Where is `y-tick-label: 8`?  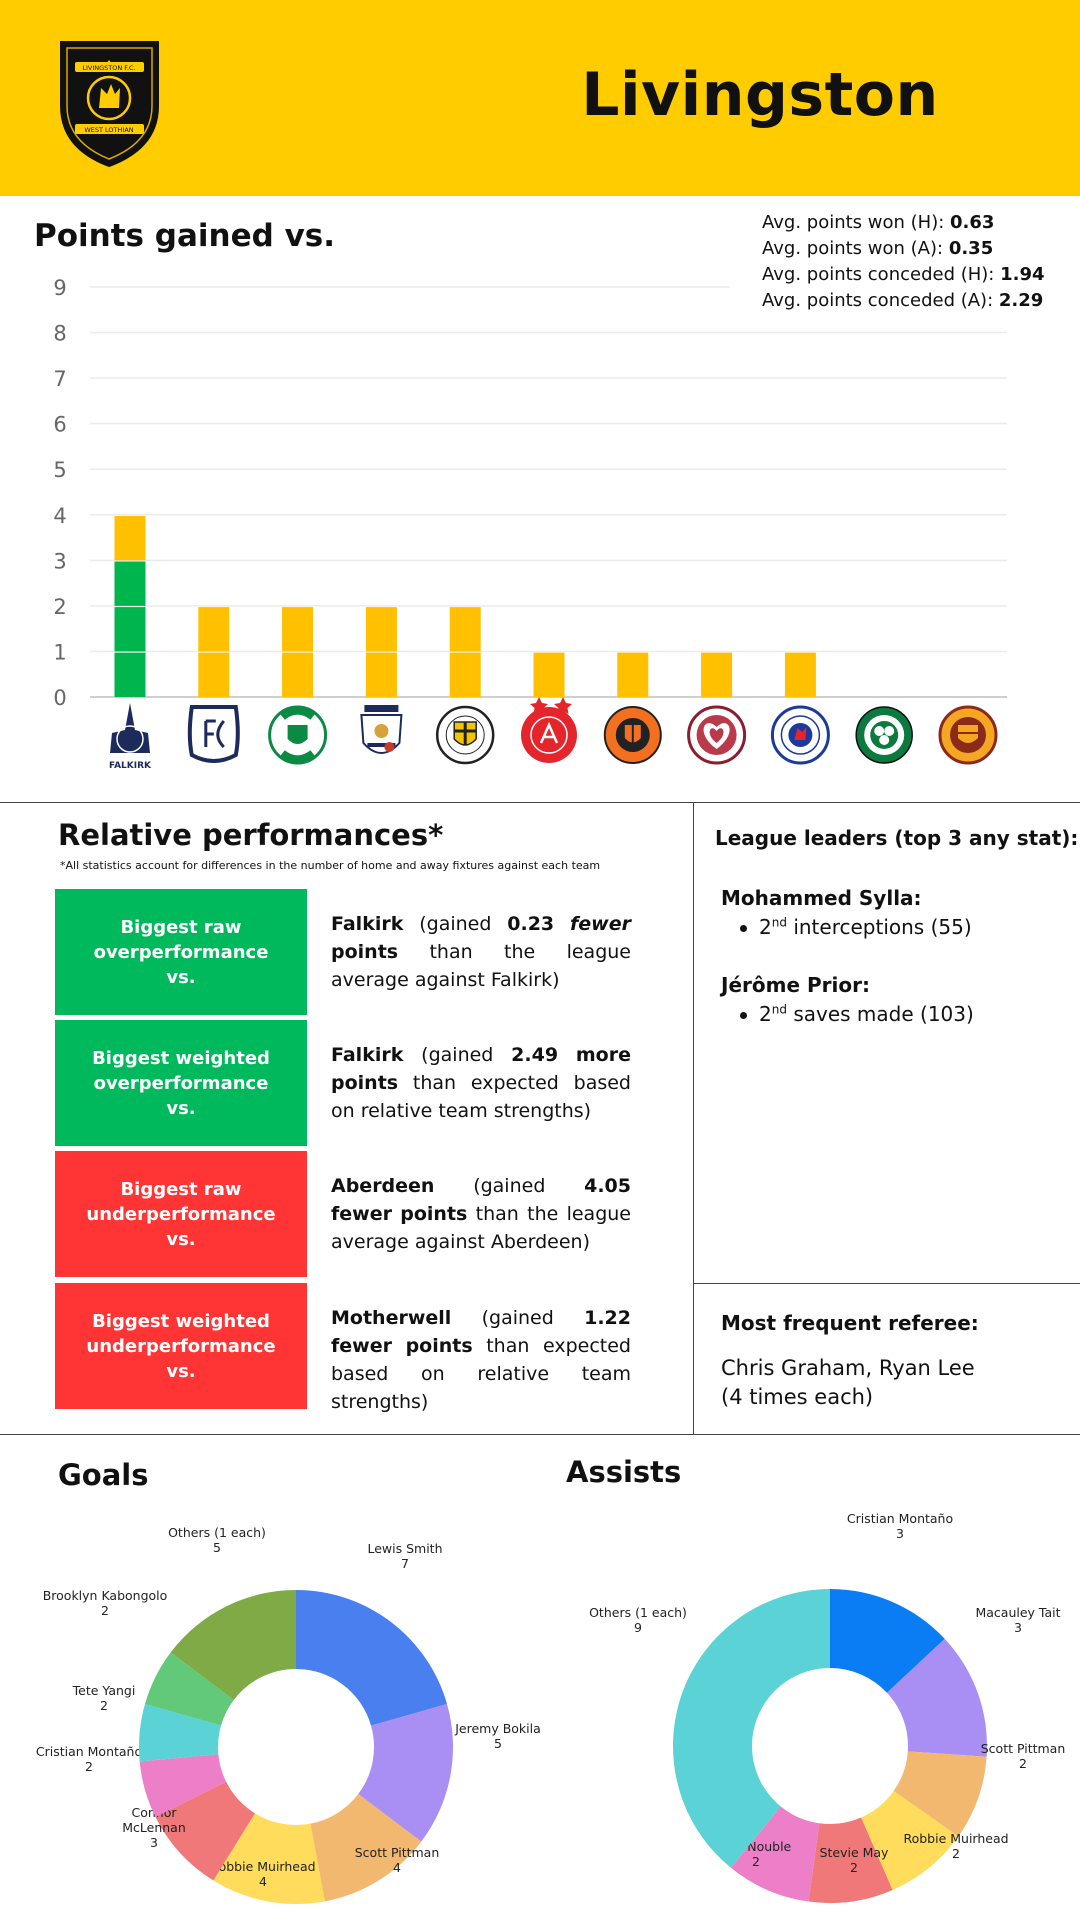 y-tick-label: 8 is located at coordinates (59, 334).